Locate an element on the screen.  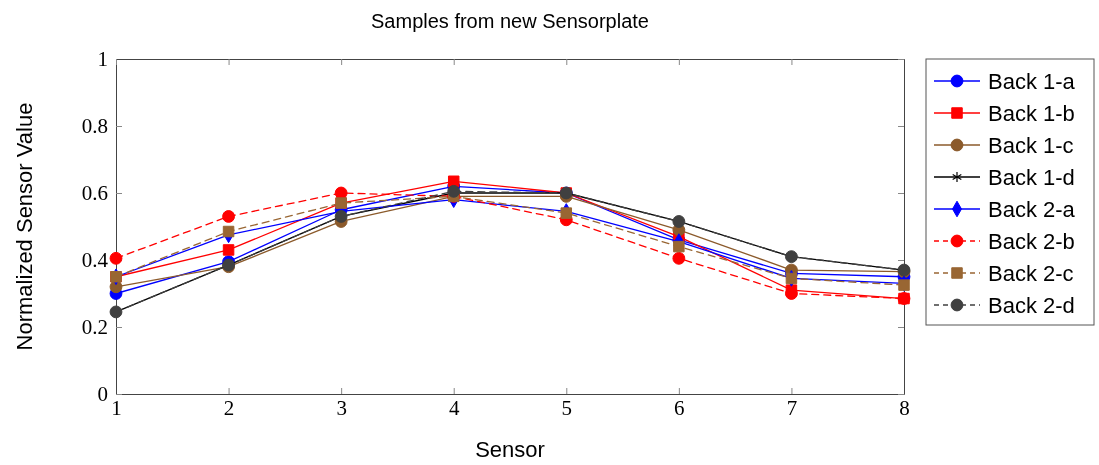
x-axis-title: Sensor is located at coordinates (510, 449).